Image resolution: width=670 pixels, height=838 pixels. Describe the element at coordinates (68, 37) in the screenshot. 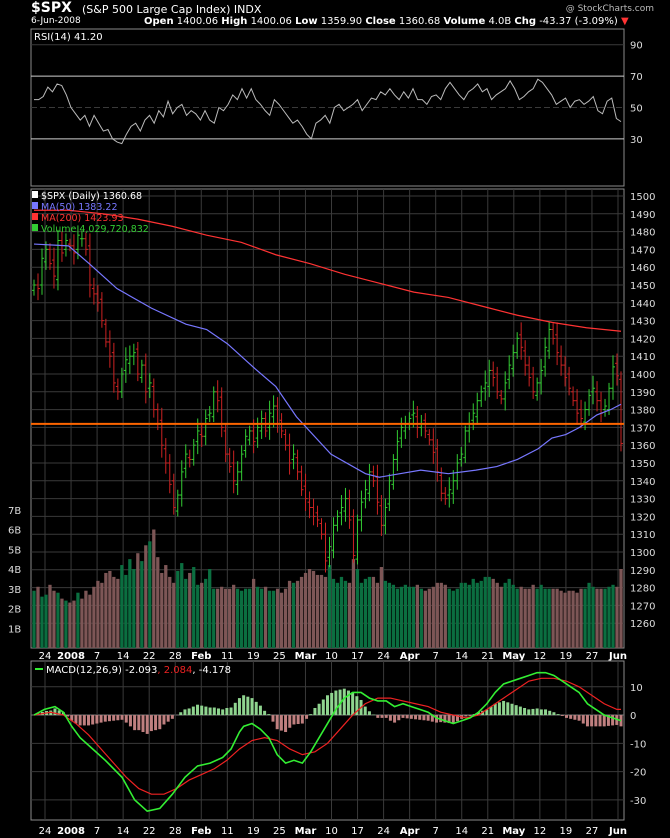

I see `rsi-legend: RSI(14) 41.20` at that location.